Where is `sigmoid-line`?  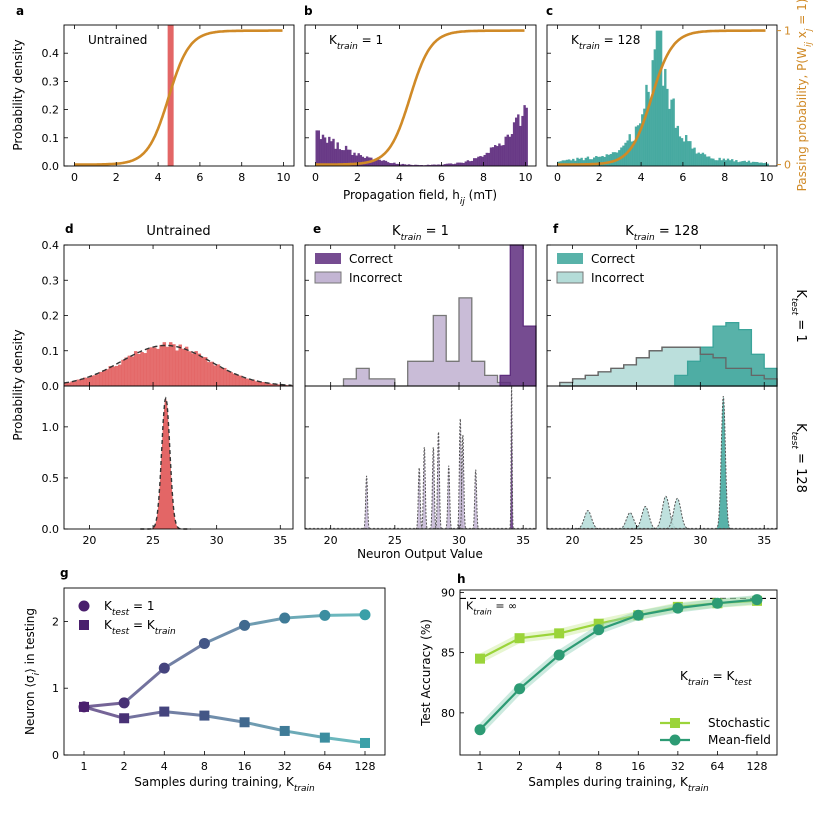 sigmoid-line is located at coordinates (420, 97).